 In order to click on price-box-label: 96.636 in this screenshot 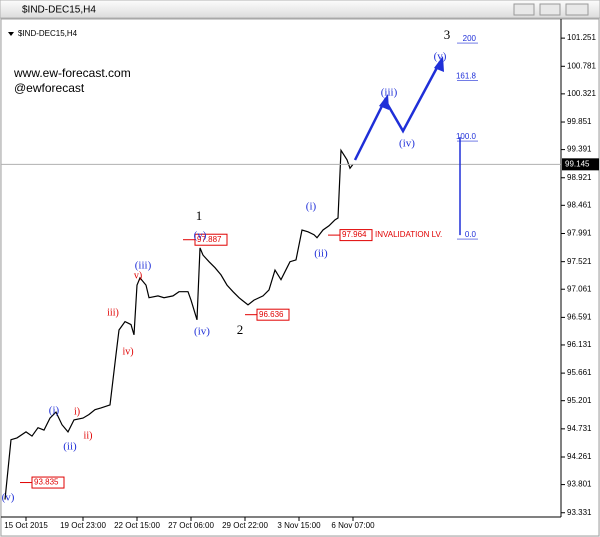, I will do `click(271, 314)`.